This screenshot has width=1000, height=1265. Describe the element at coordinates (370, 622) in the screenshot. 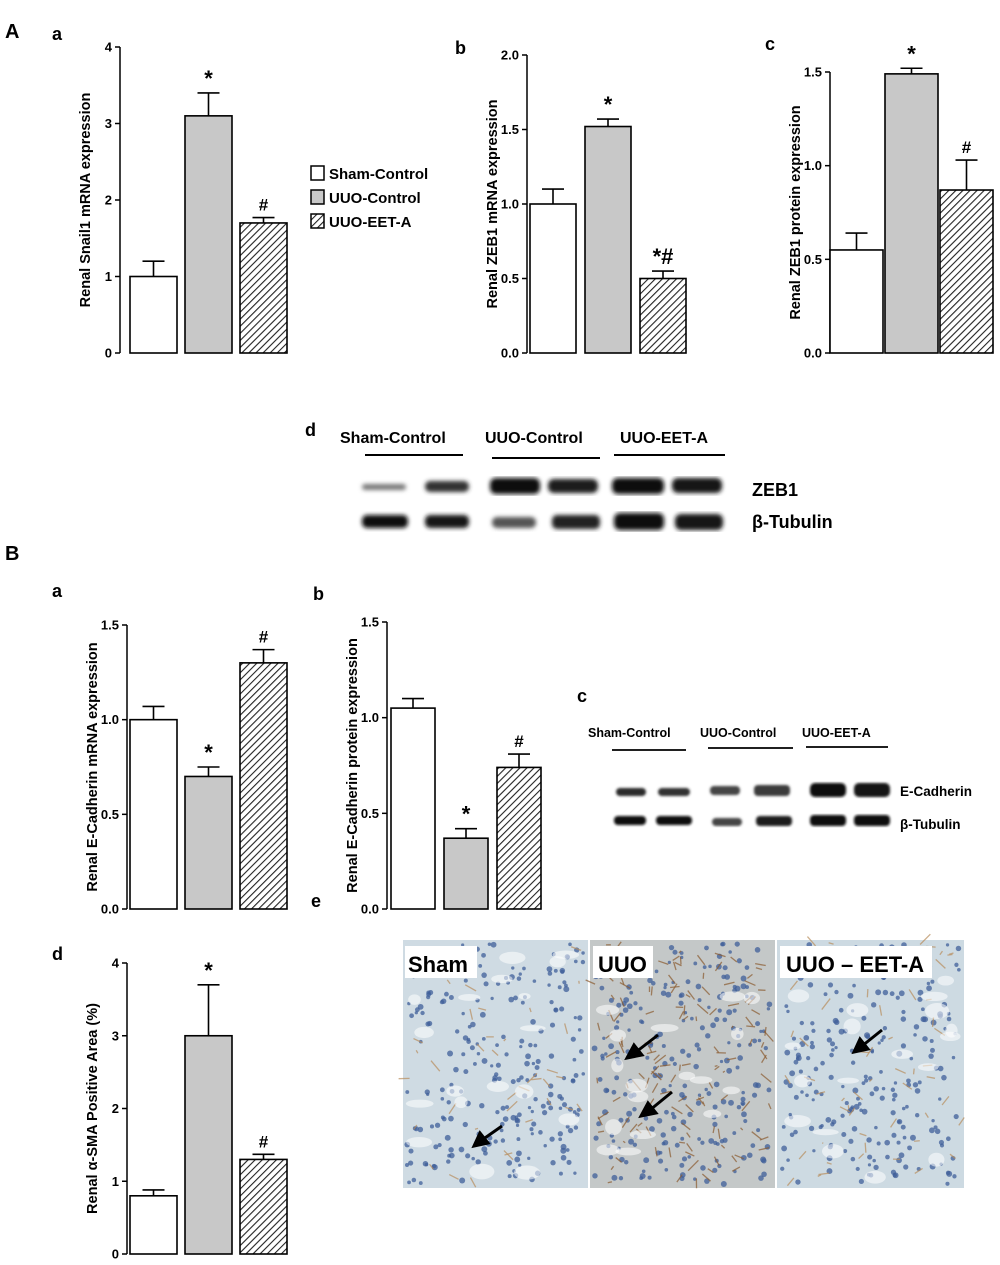

I see `y-tick-label: 1.5` at that location.